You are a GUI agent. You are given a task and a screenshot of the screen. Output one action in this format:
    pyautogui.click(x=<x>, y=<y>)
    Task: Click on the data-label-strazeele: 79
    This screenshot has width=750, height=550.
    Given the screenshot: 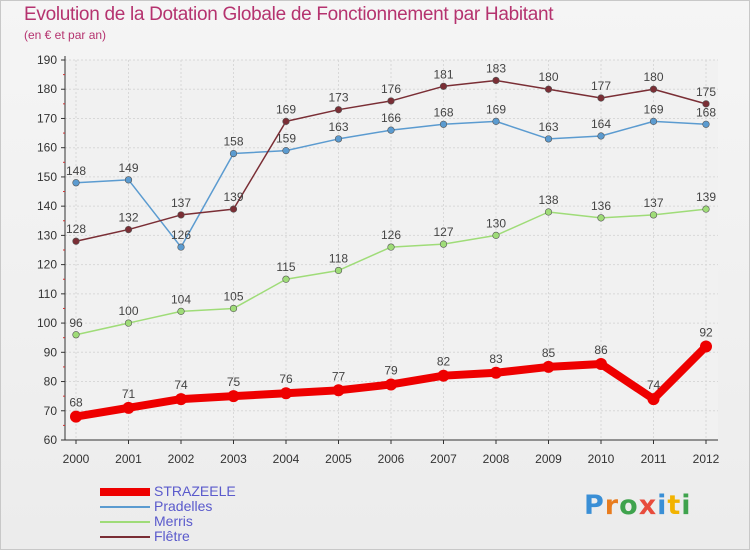 What is the action you would take?
    pyautogui.click(x=391, y=370)
    